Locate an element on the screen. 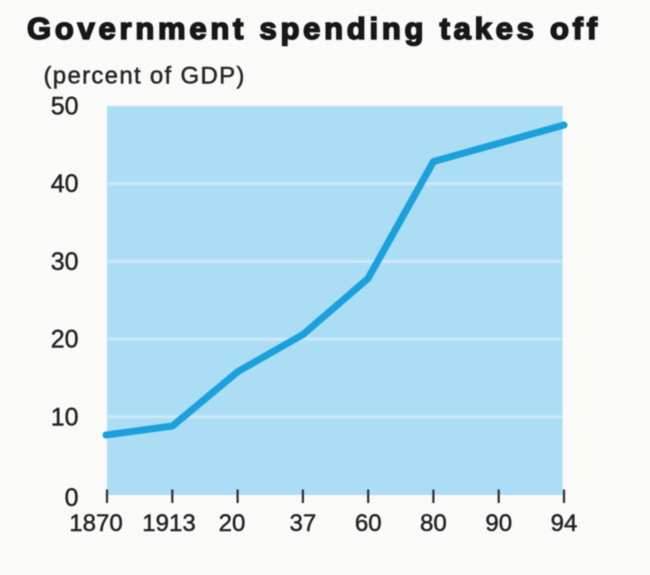  svg-text: 30 is located at coordinates (65, 262).